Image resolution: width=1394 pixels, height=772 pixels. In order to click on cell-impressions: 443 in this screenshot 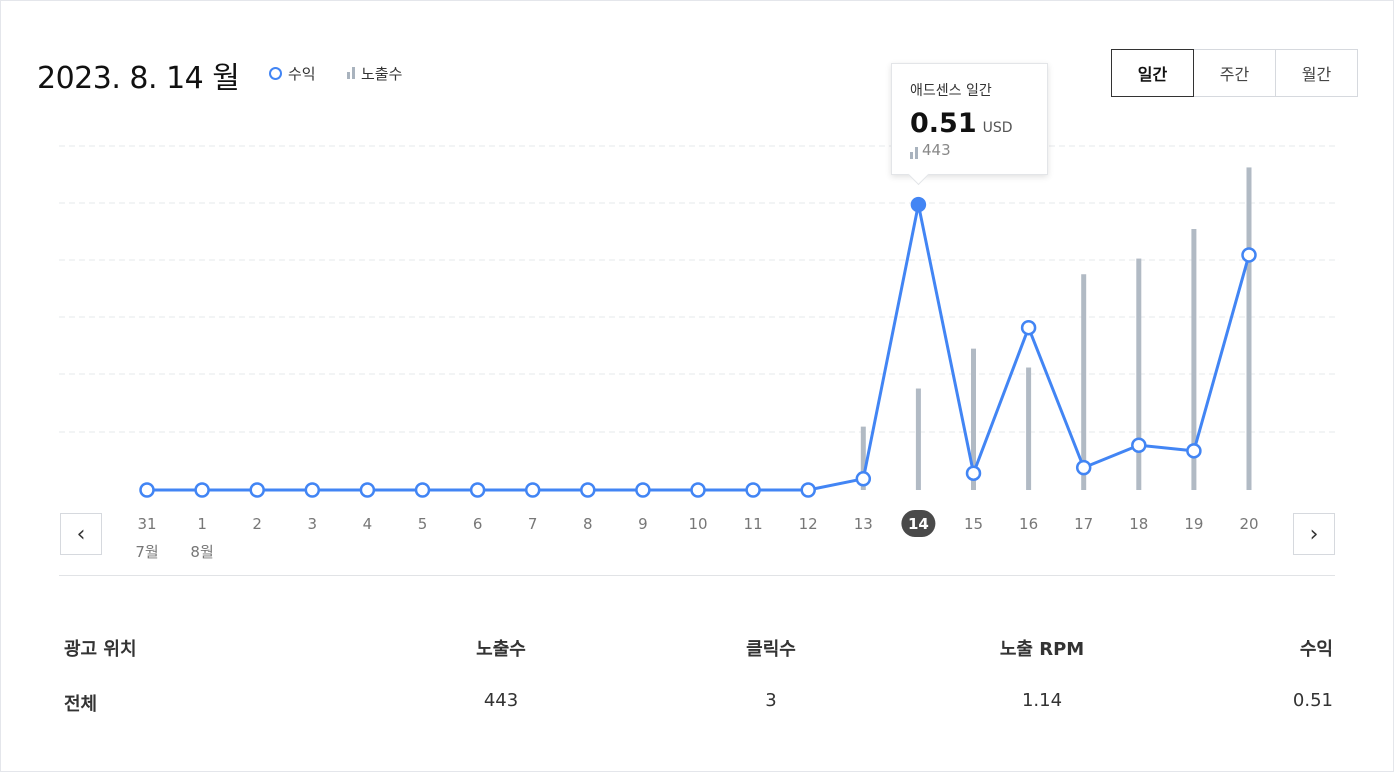, I will do `click(501, 700)`.